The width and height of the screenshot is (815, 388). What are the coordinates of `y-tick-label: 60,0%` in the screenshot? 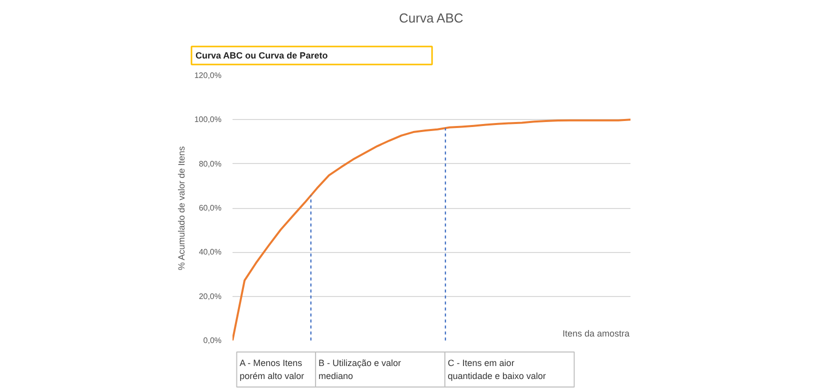 It's located at (210, 208).